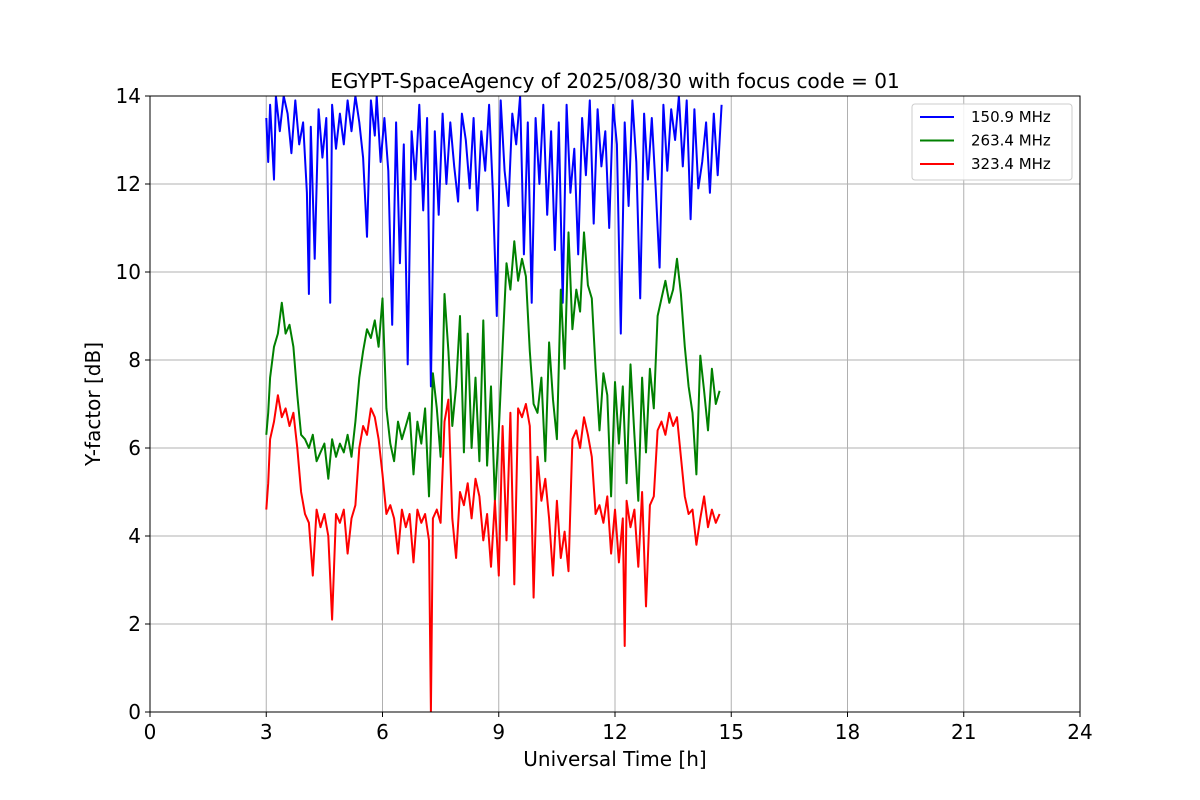  I want to click on x-axis-label: Universal Time [h], so click(614, 759).